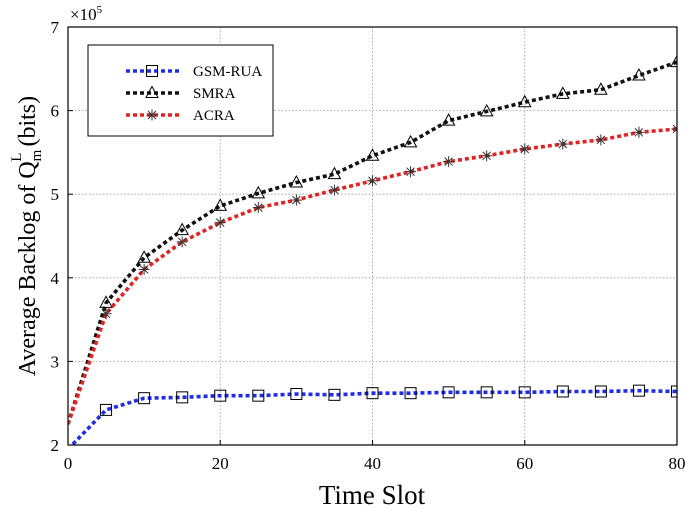 The image size is (685, 511). Describe the element at coordinates (86, 14) in the screenshot. I see `y-axis-multiplier: ×10⁵` at that location.